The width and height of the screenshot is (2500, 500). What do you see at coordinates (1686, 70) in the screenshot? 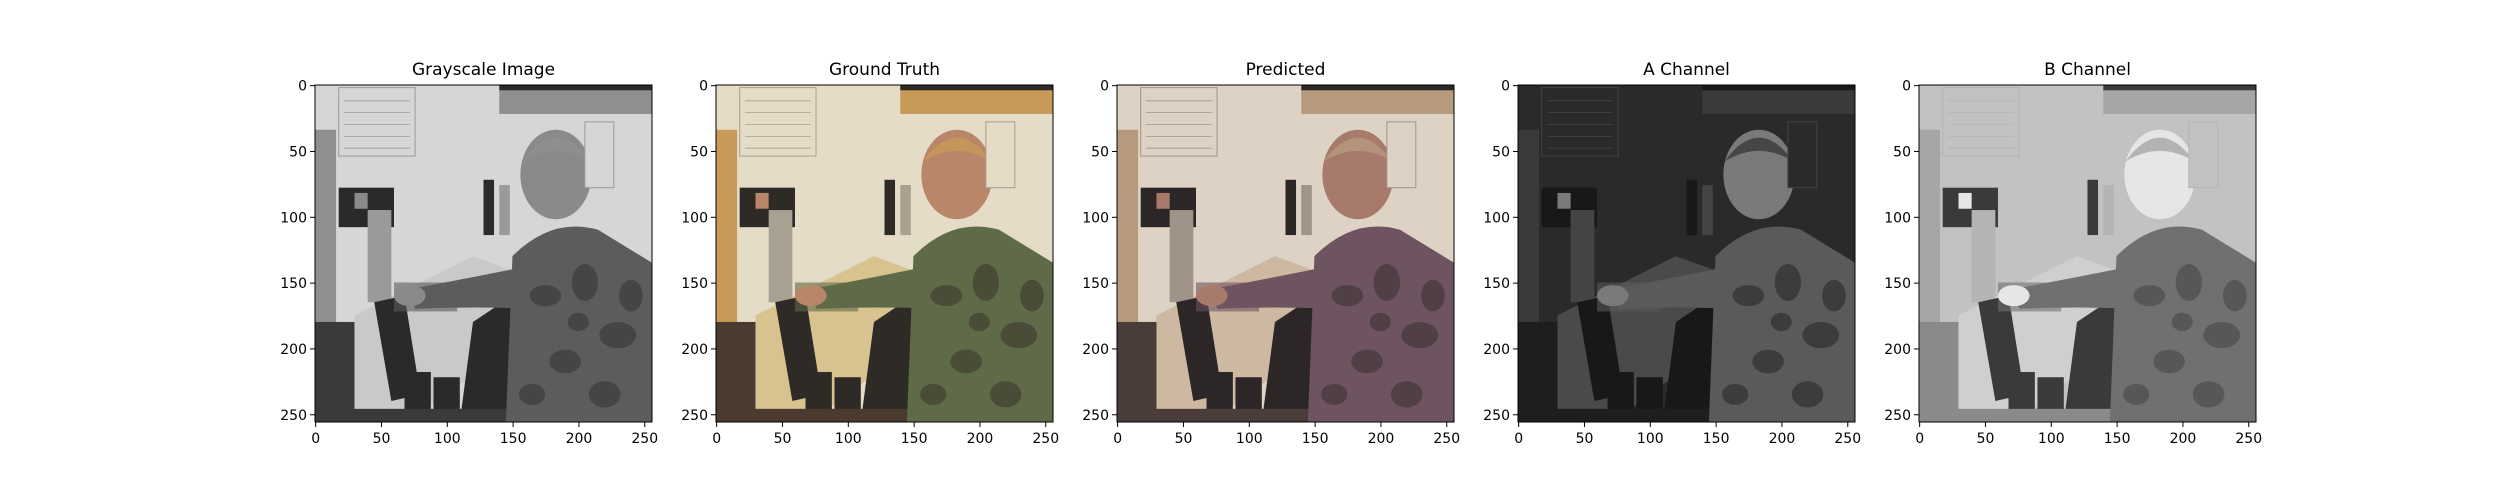
I see `panel-title: A Channel` at bounding box center [1686, 70].